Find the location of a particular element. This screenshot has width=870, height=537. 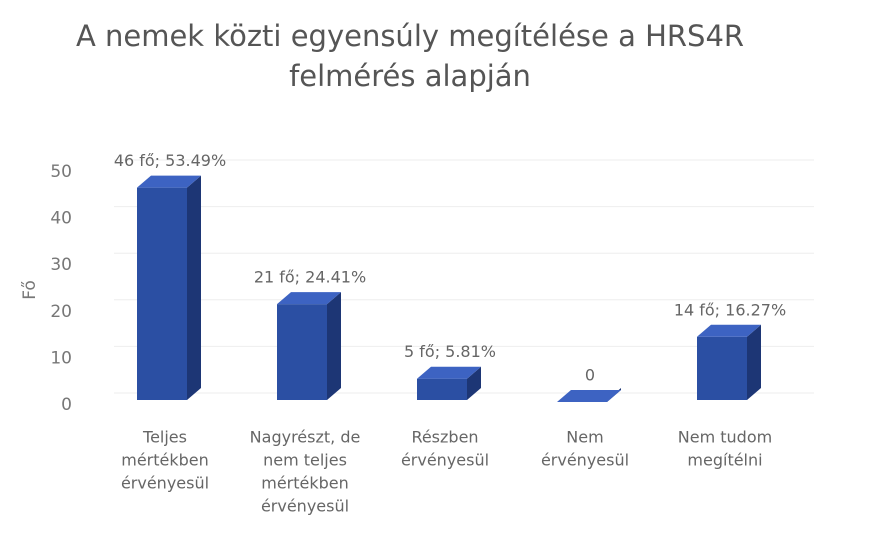

y-tick-label: 40 is located at coordinates (61, 219).